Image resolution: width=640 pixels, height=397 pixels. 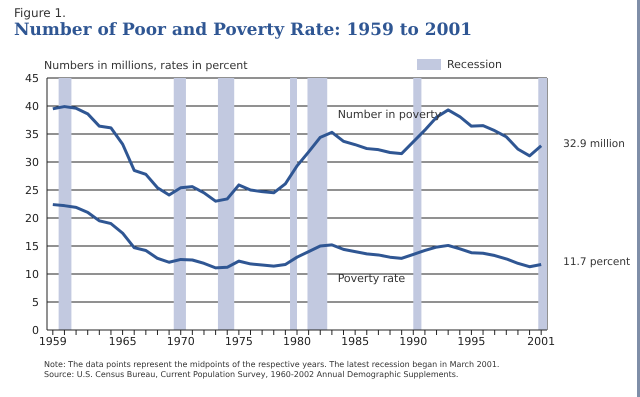 I want to click on x-tick-label: 1980, so click(x=297, y=341).